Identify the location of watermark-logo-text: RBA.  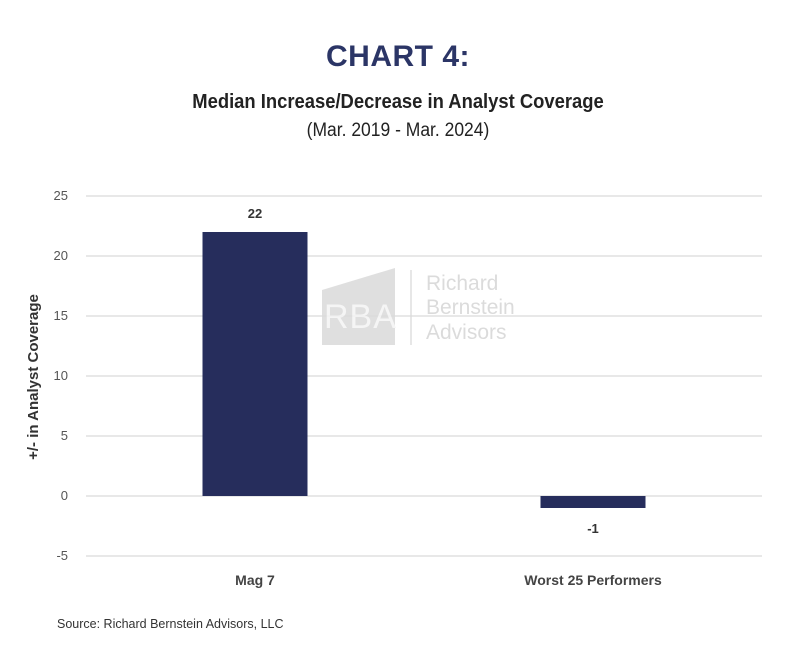
(360, 317).